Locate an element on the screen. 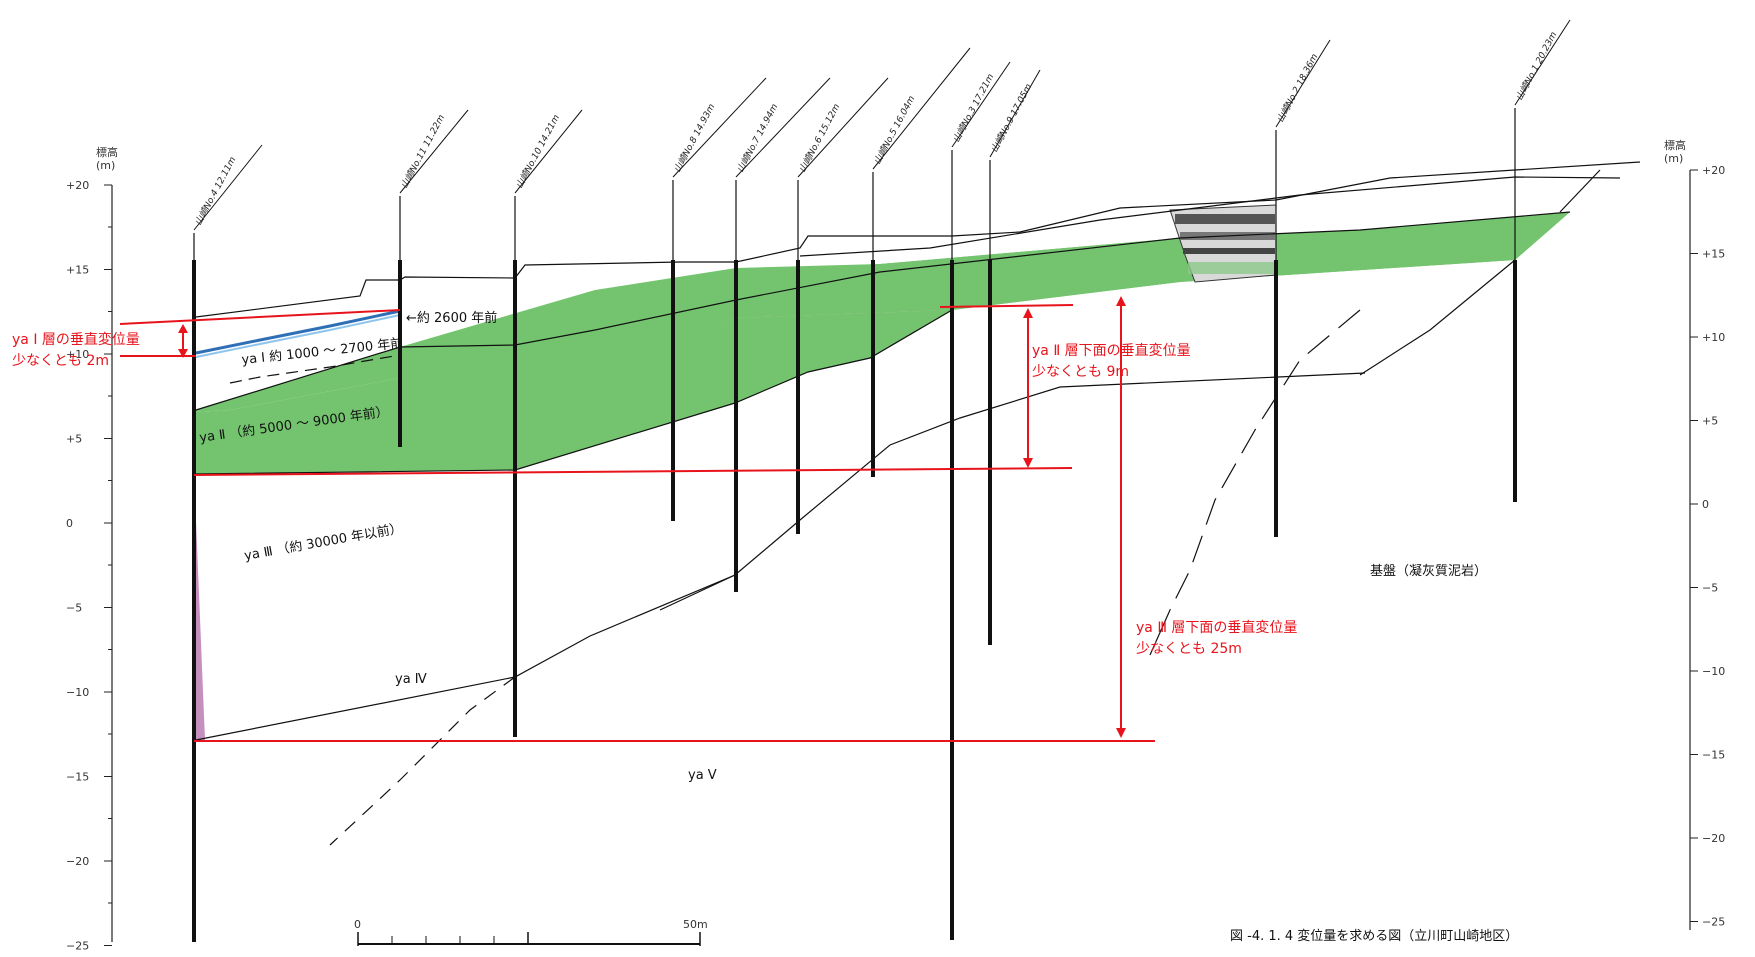 The height and width of the screenshot is (957, 1755). borehole-no3: 山崎No.3 17.21m is located at coordinates (980, 500).